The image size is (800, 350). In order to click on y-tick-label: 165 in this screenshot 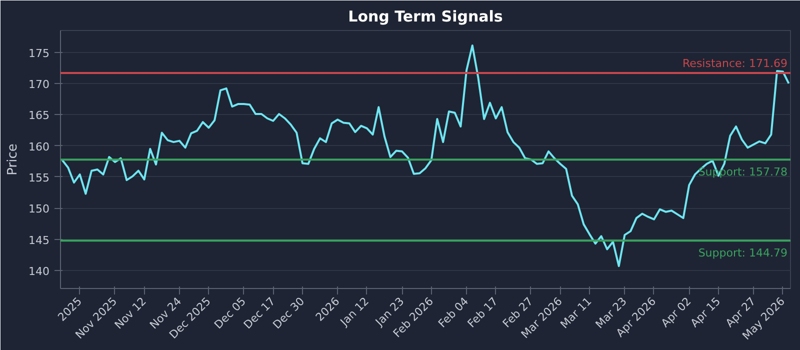, I will do `click(39, 115)`.